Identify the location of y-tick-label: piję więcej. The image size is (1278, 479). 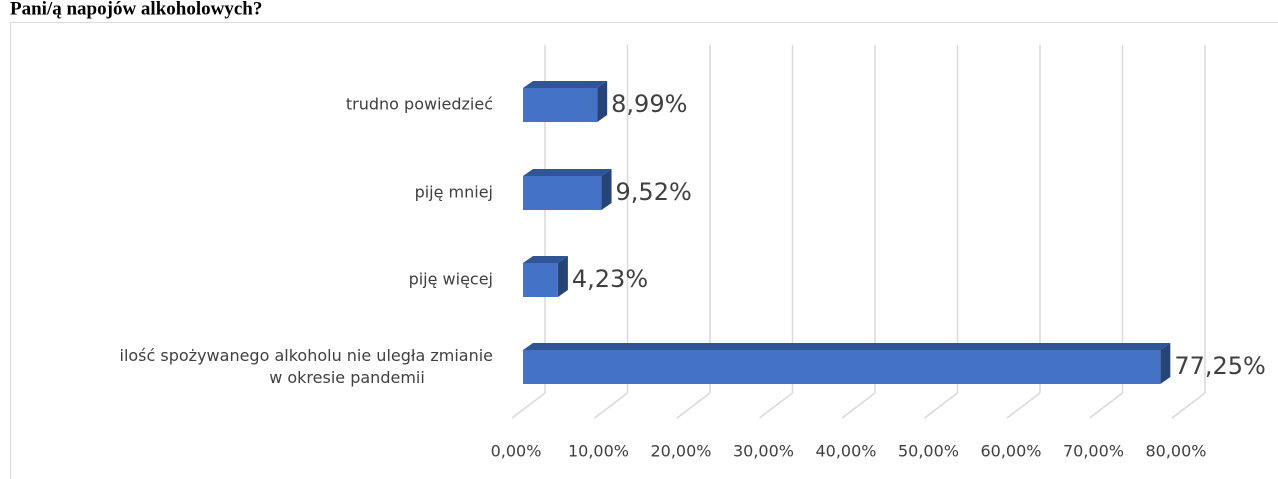
(451, 279).